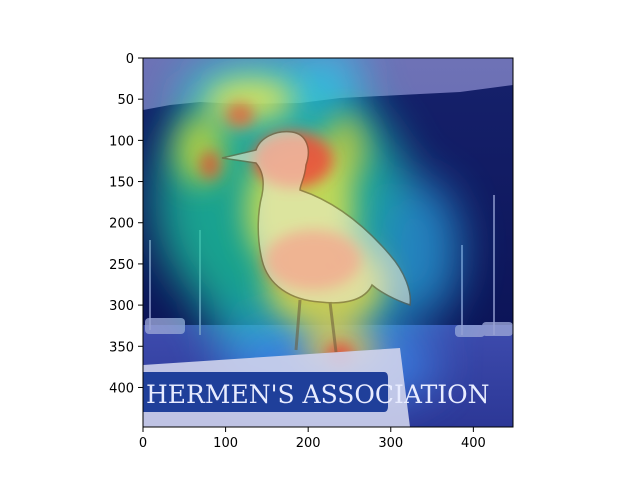  What do you see at coordinates (318, 394) in the screenshot?
I see `sign-text: HERMEN'S ASSOCIATION` at bounding box center [318, 394].